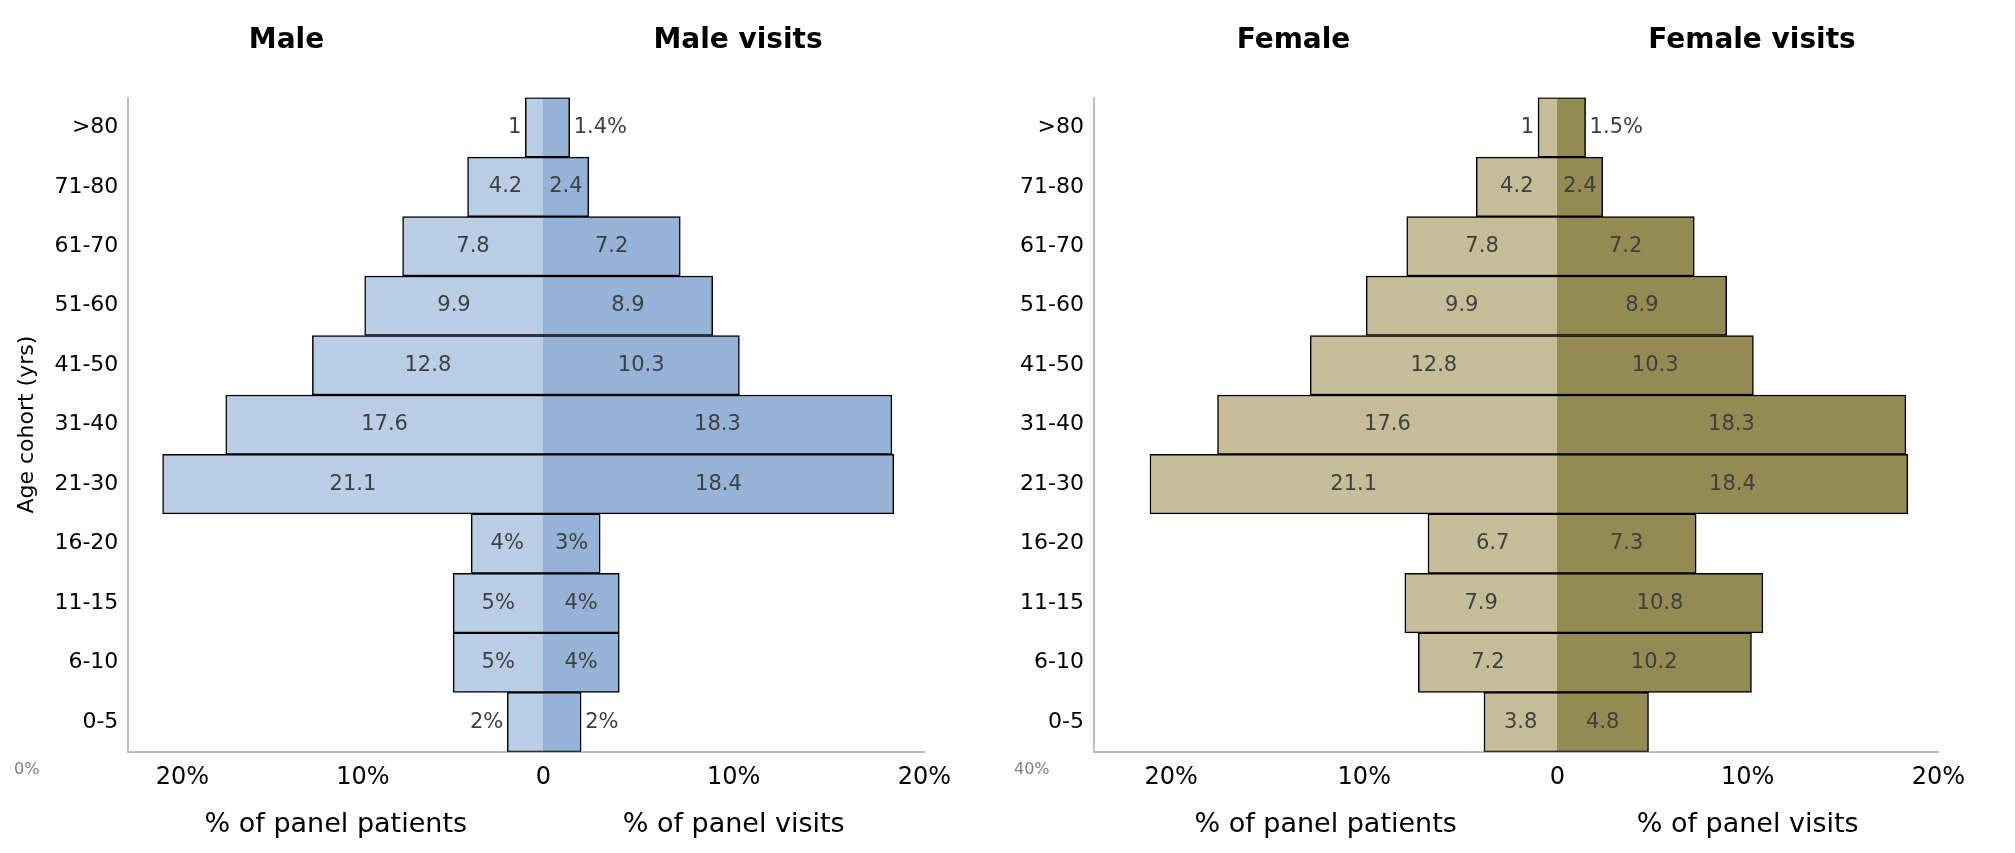 The height and width of the screenshot is (853, 2015). Describe the element at coordinates (1492, 542) in the screenshot. I see `data-label: 6.7` at that location.